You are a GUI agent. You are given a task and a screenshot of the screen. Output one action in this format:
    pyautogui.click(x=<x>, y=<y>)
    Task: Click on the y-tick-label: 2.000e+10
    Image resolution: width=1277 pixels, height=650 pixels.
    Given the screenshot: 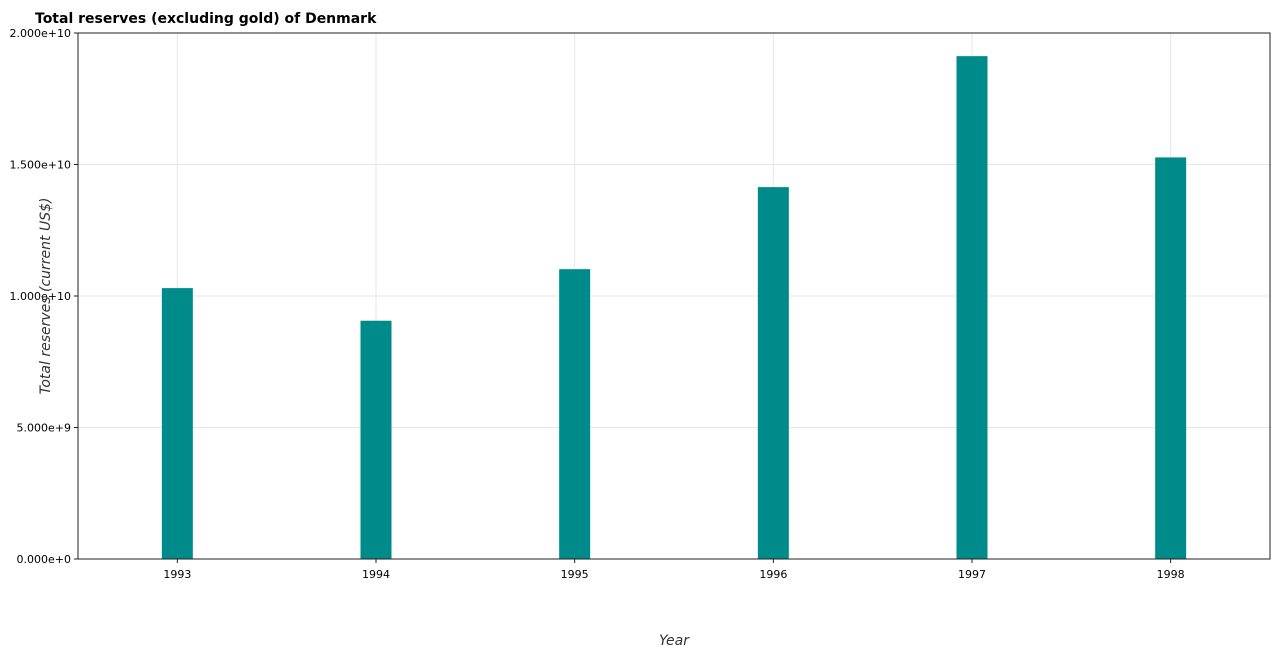 What is the action you would take?
    pyautogui.click(x=40, y=33)
    